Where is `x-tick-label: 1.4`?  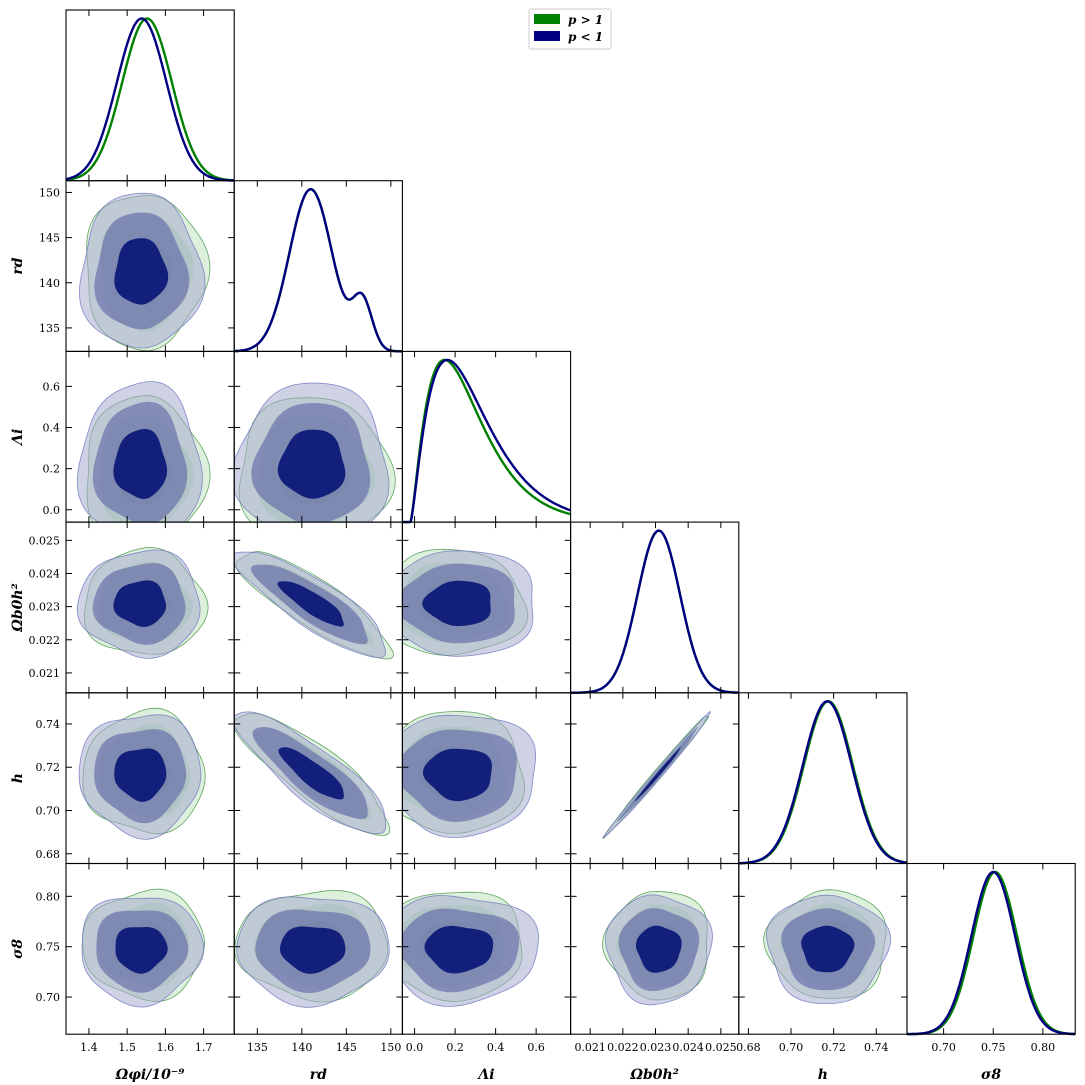 x-tick-label: 1.4 is located at coordinates (89, 1047).